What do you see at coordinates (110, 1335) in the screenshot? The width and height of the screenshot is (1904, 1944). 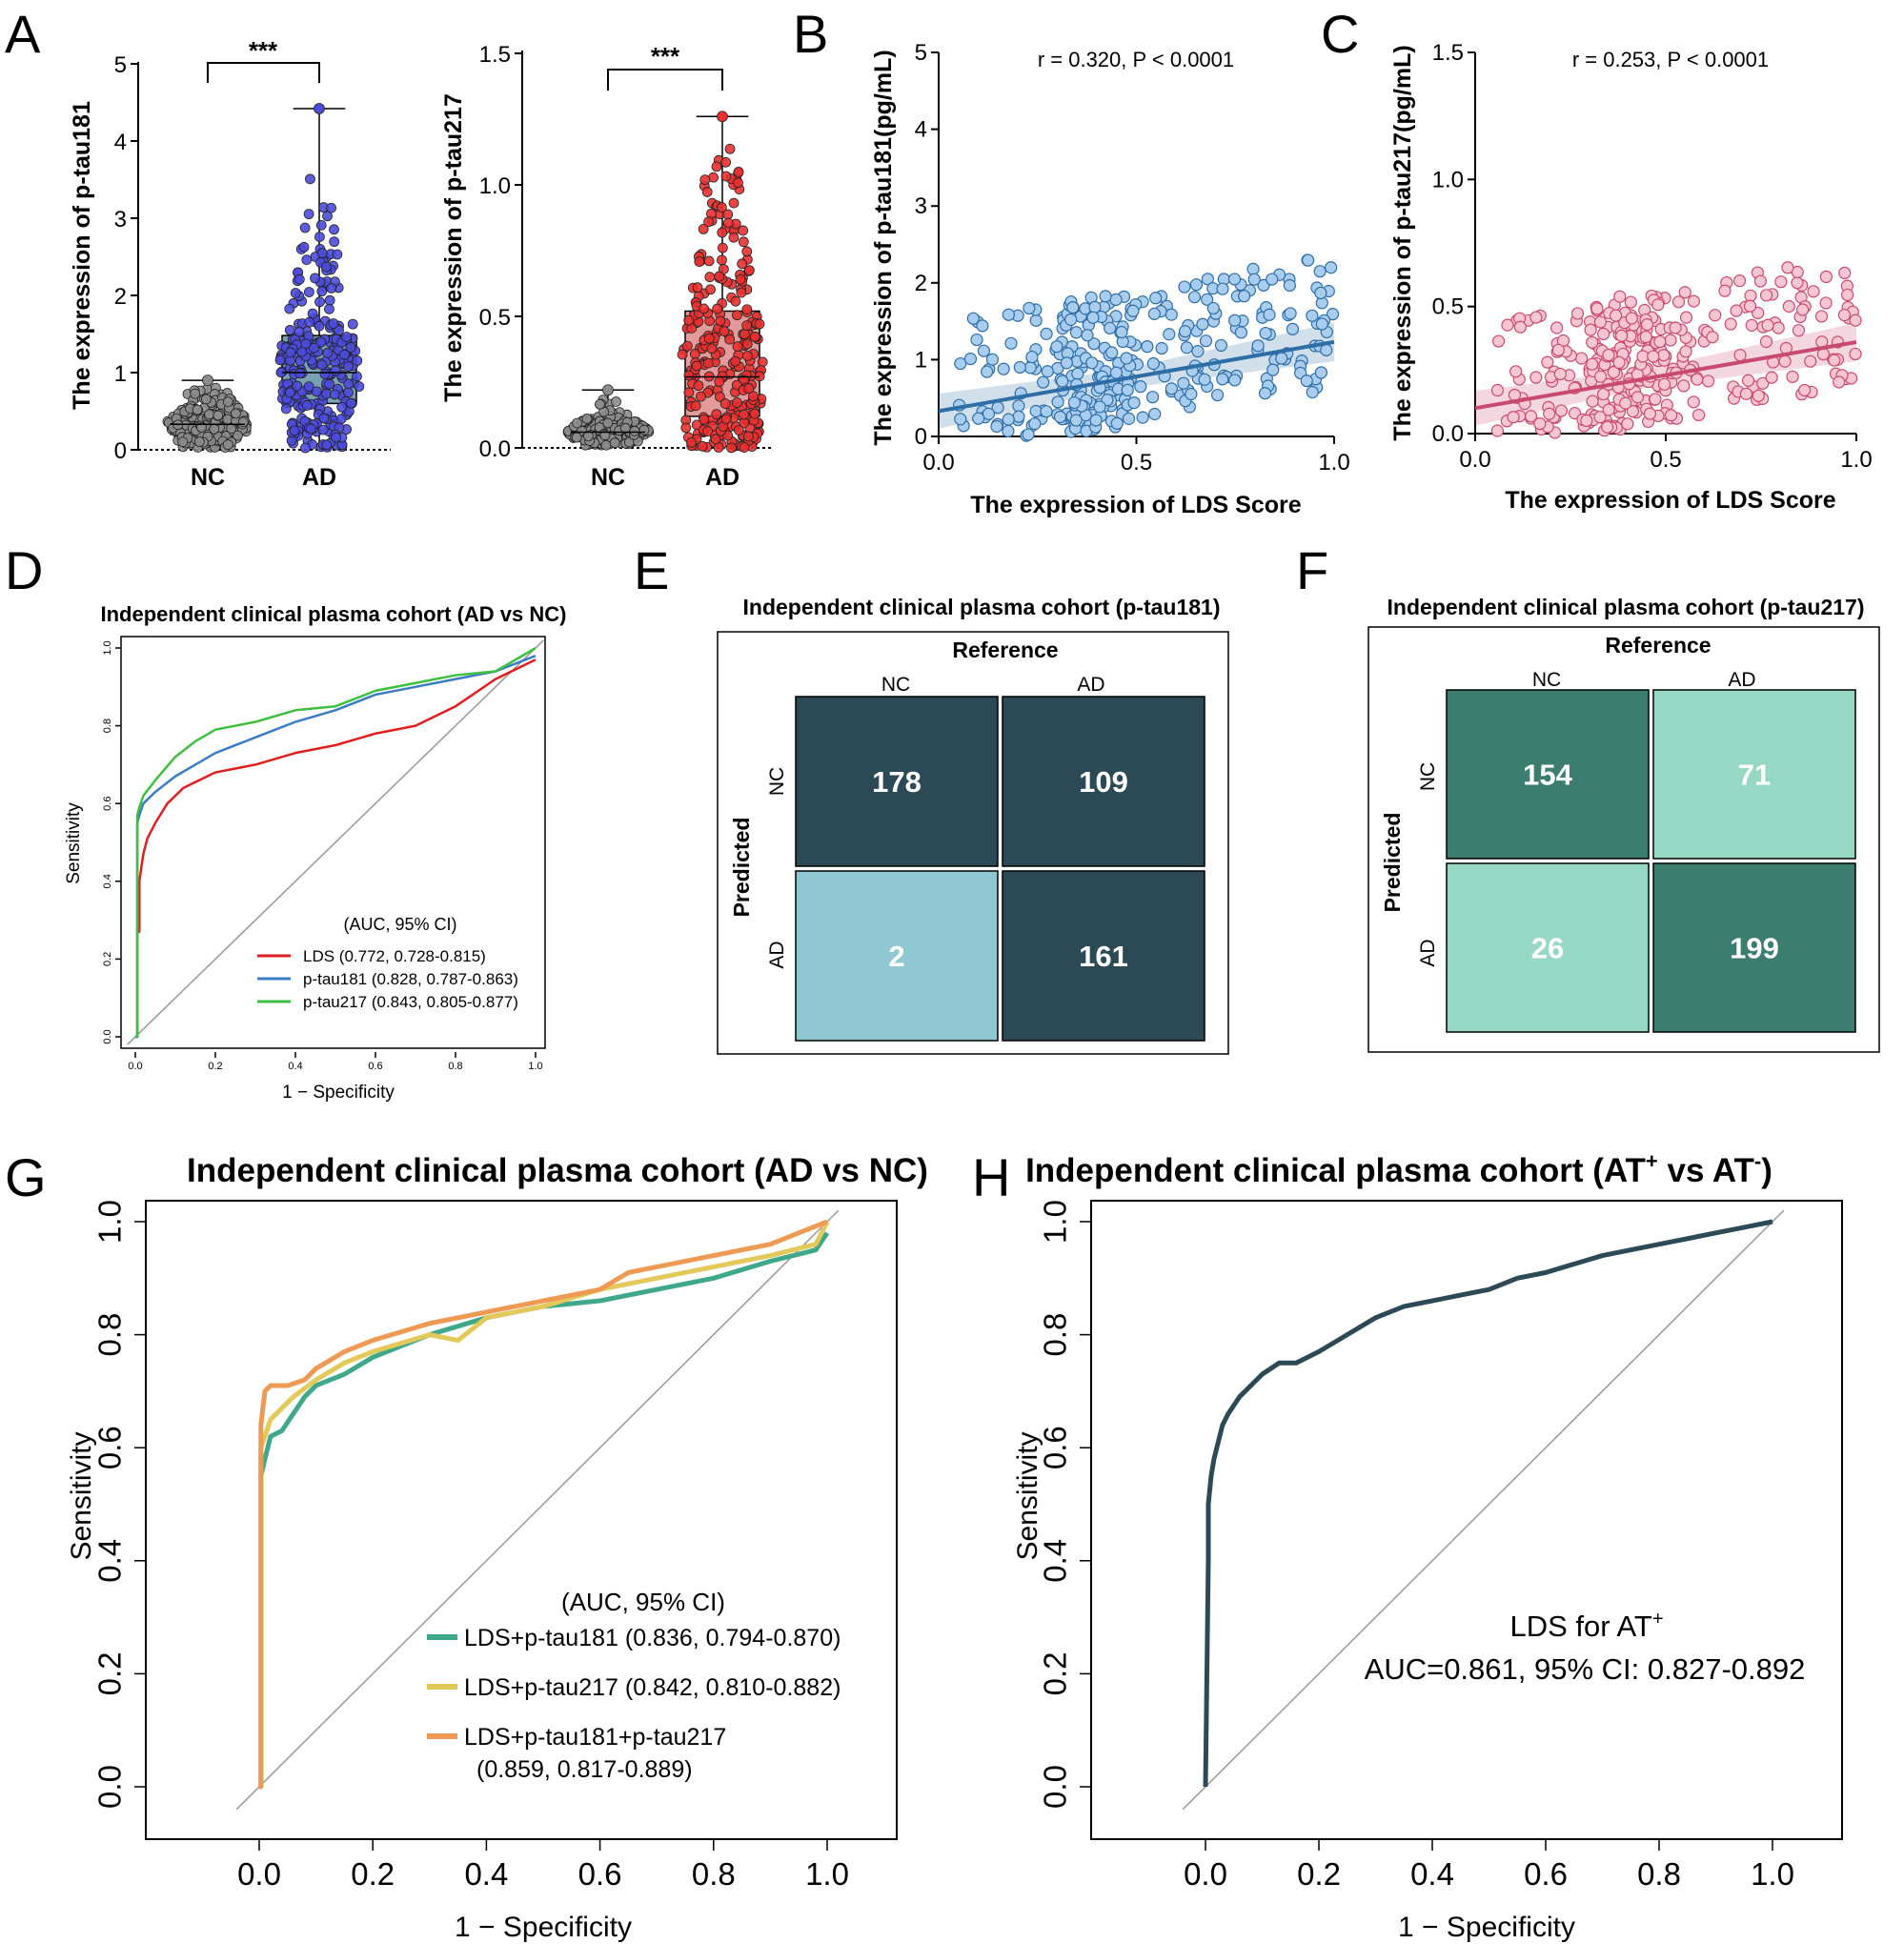 I see `y-tick-label: 0.8` at bounding box center [110, 1335].